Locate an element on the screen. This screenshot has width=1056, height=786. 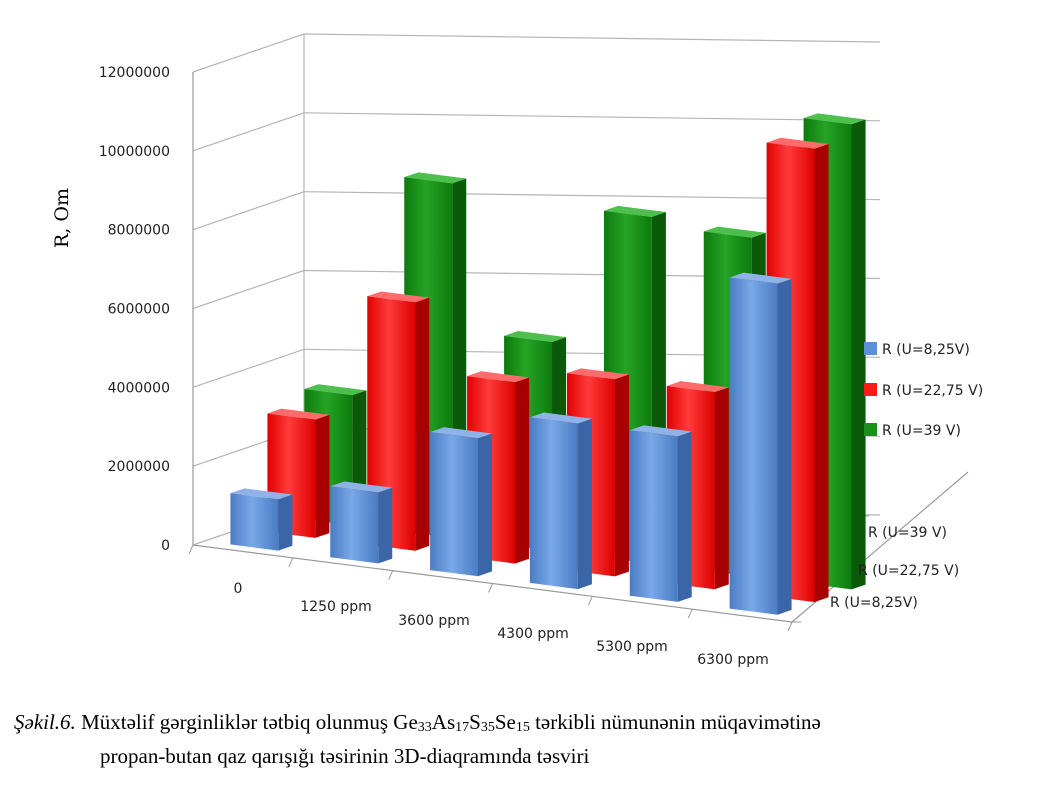
legend-label: R (U=8,25V) is located at coordinates (926, 350).